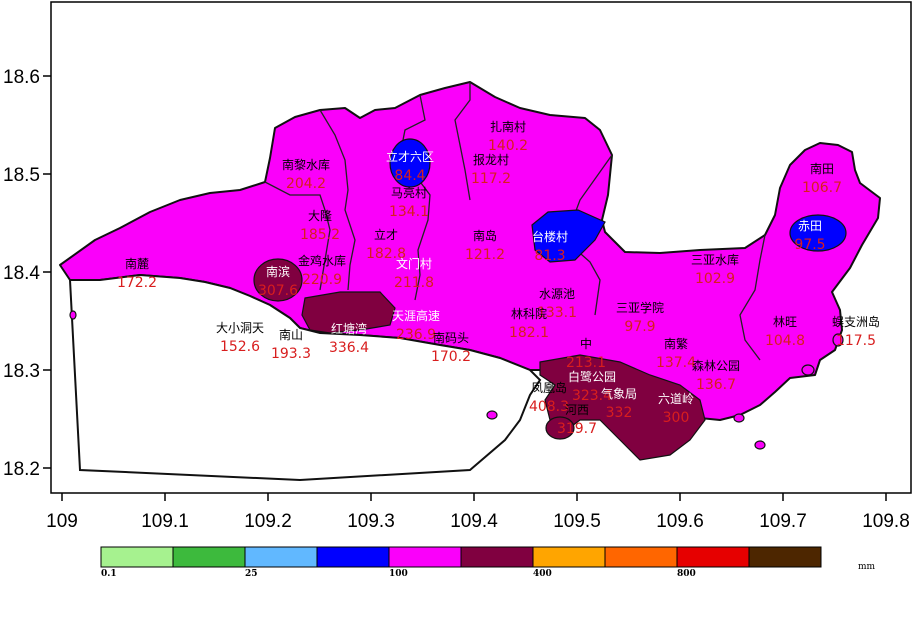 This screenshot has width=913, height=617. Describe the element at coordinates (716, 385) in the screenshot. I see `station-value: 136.7` at that location.